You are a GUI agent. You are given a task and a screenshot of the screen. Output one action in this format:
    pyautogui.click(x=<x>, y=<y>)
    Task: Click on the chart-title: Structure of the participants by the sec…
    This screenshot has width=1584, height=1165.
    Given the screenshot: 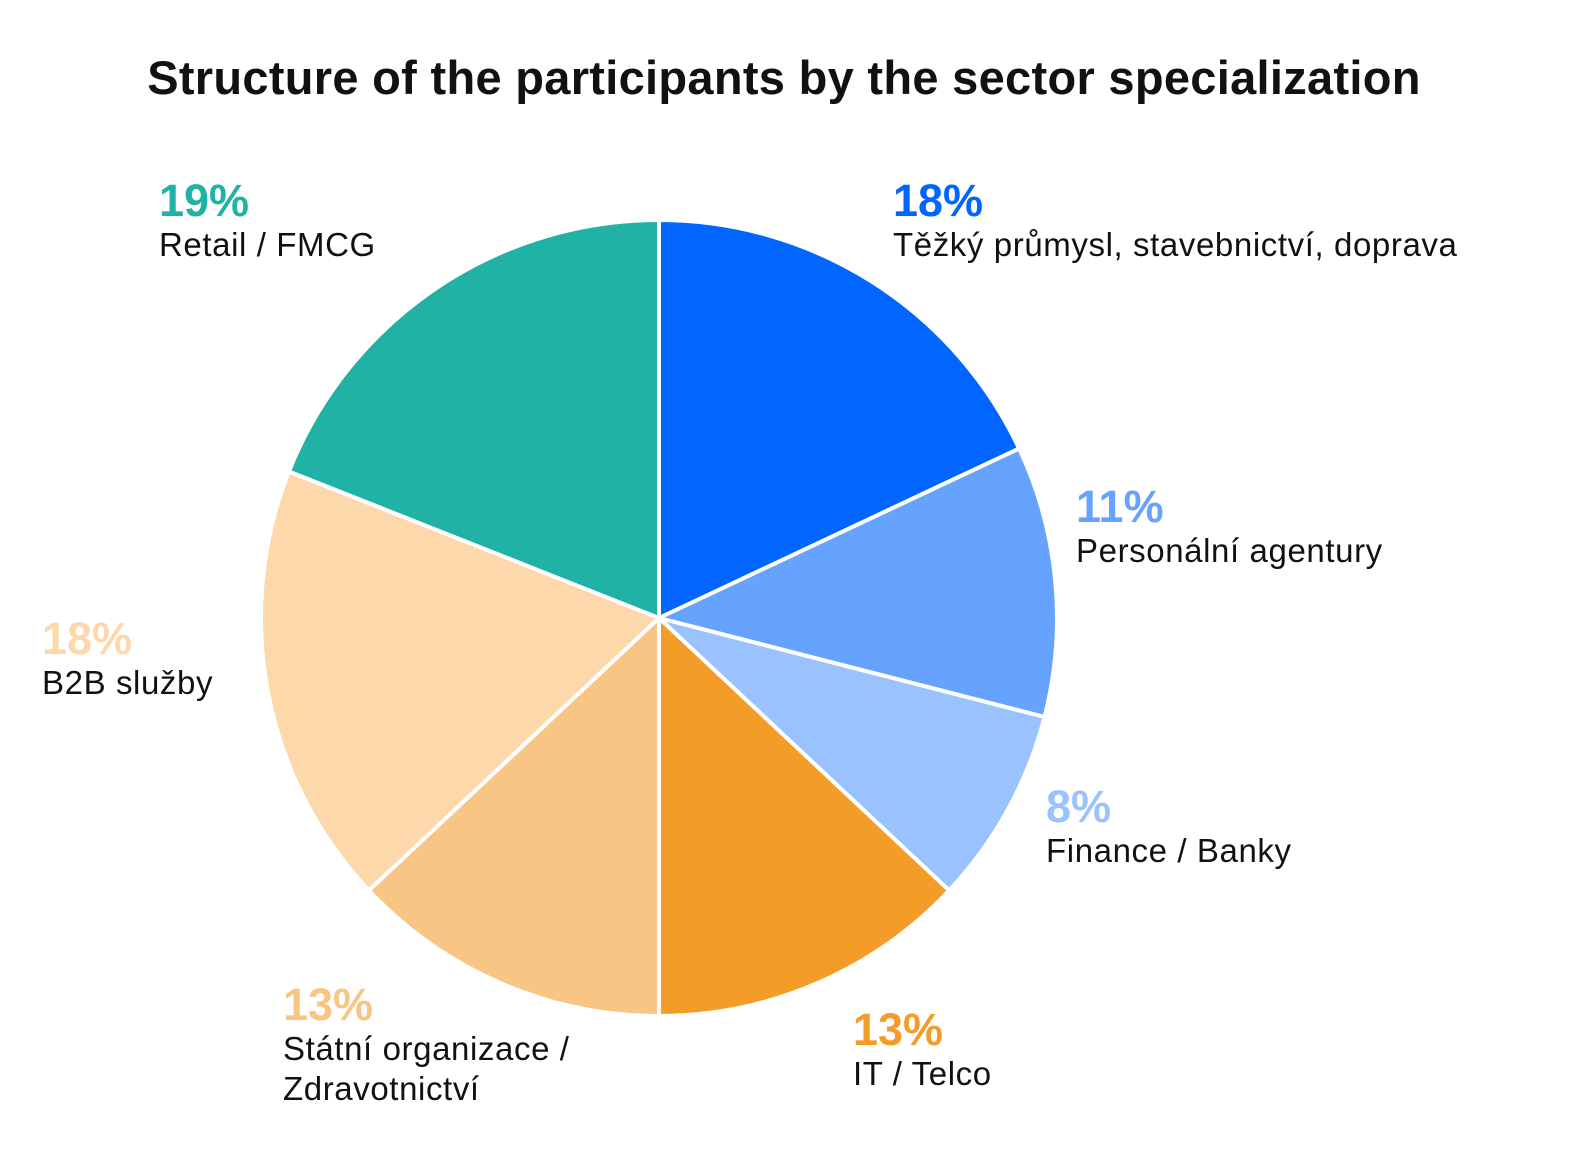 What is the action you would take?
    pyautogui.click(x=784, y=77)
    